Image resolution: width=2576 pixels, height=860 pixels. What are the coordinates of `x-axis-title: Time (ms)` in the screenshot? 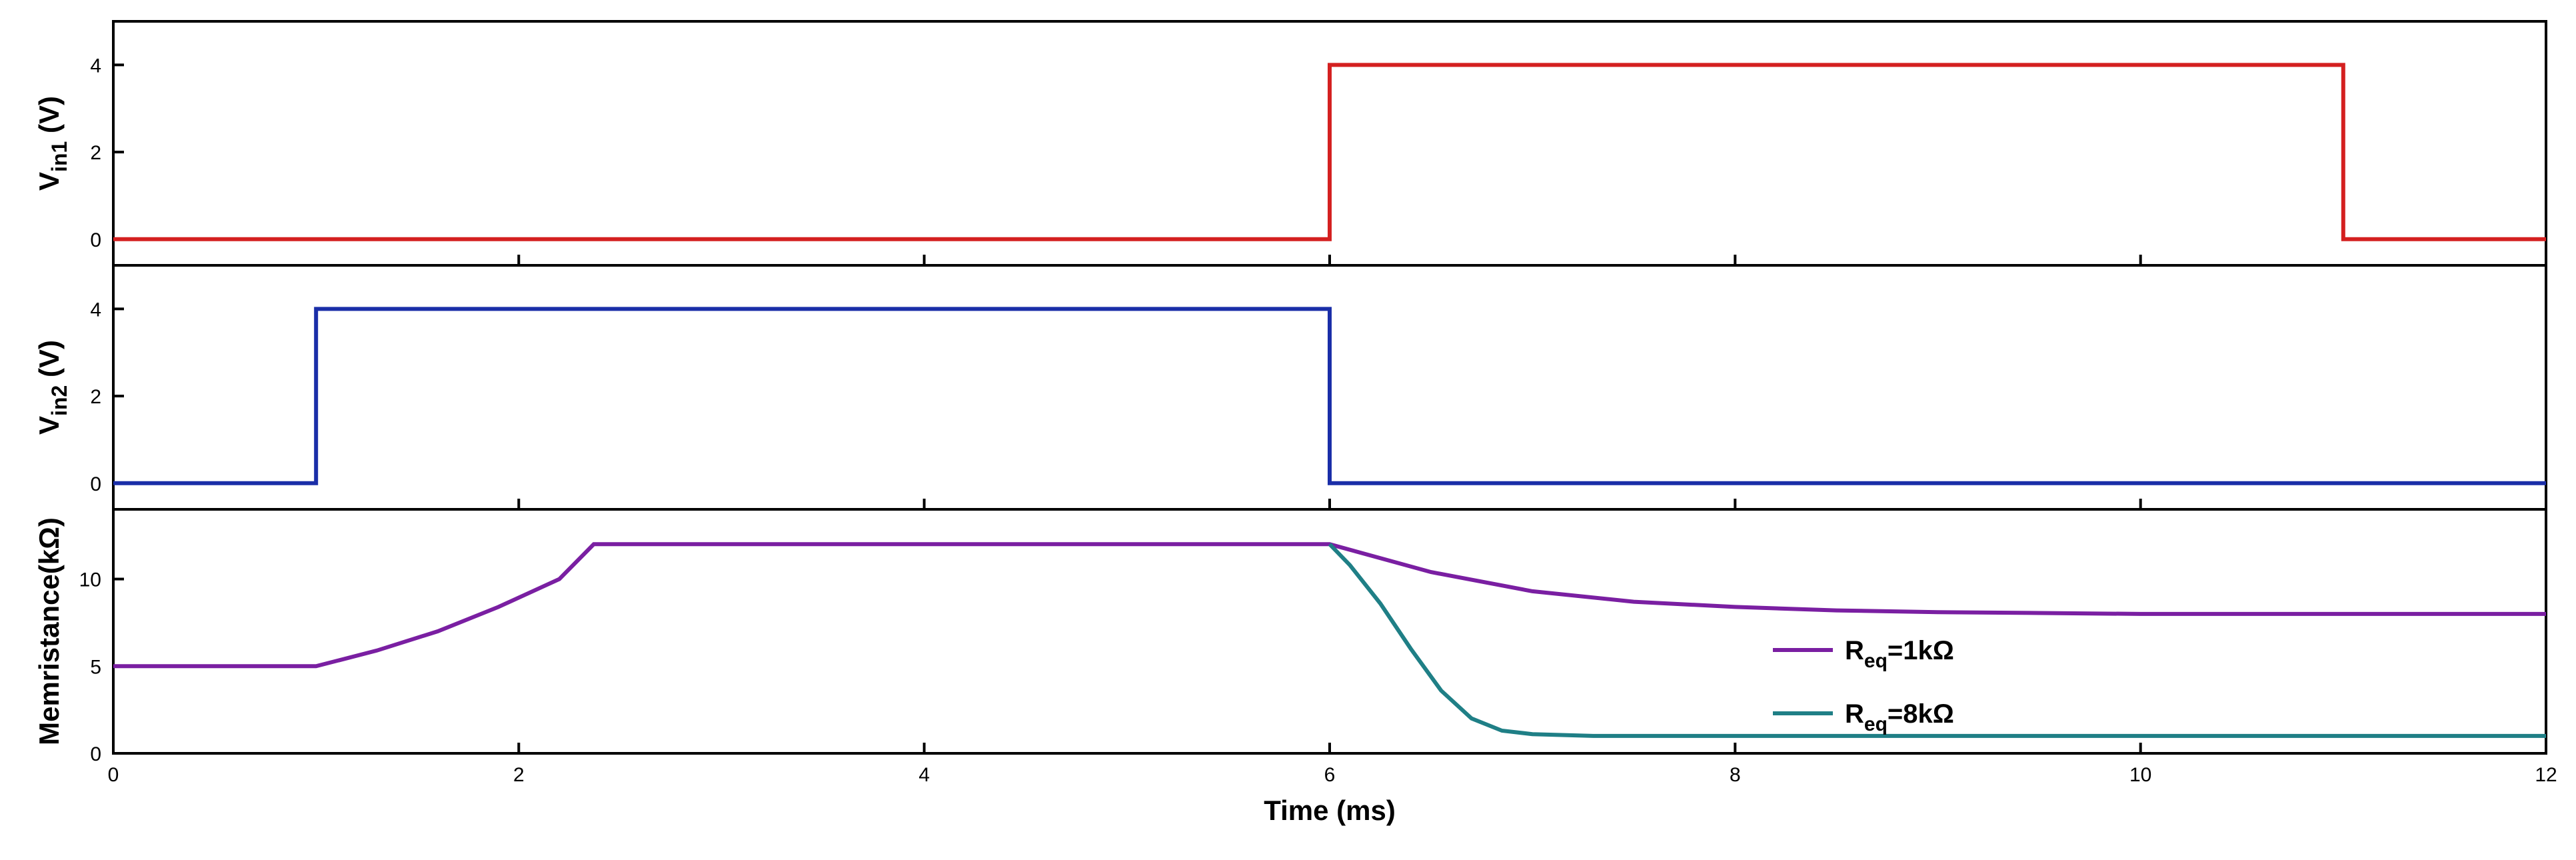 It's located at (1330, 810).